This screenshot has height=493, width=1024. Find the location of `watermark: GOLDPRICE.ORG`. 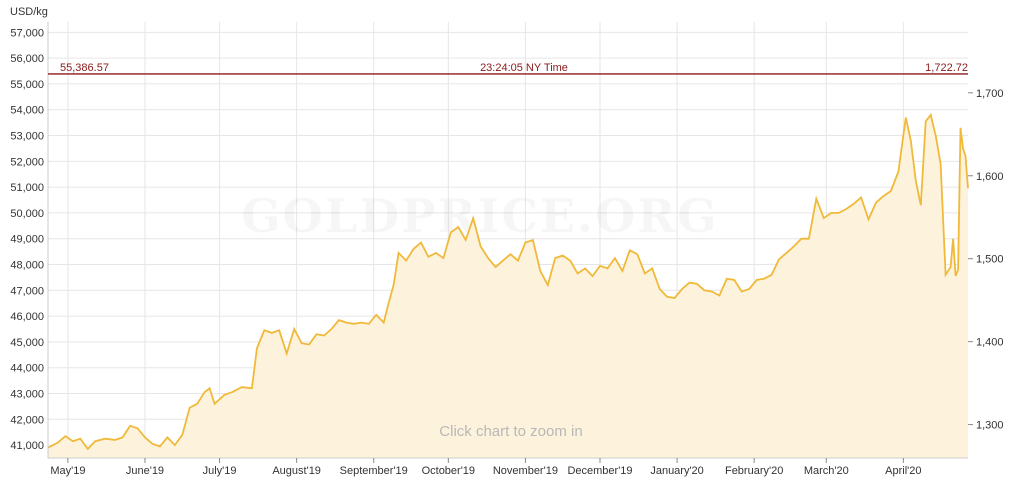

watermark: GOLDPRICE.ORG is located at coordinates (479, 216).